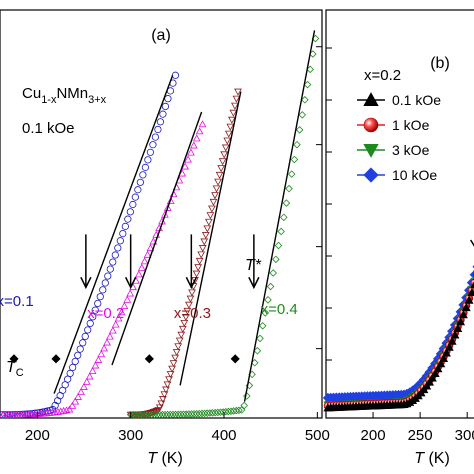 The height and width of the screenshot is (474, 474). What do you see at coordinates (417, 428) in the screenshot?
I see `panel-b-x-axis: 200 250 300` at bounding box center [417, 428].